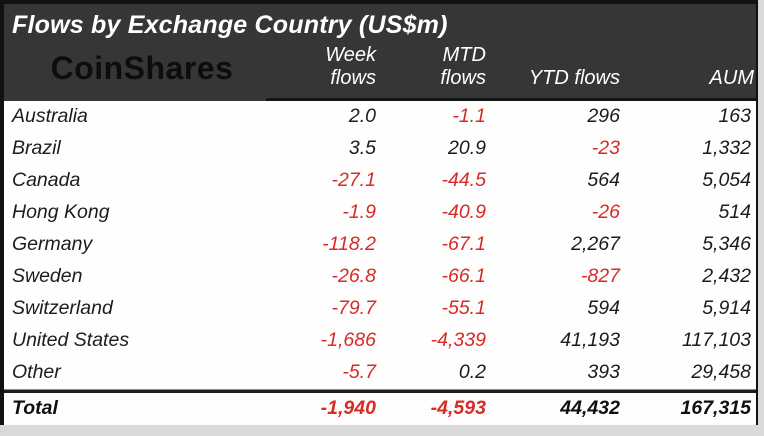  Describe the element at coordinates (135, 373) in the screenshot. I see `country-cell: Other` at that location.